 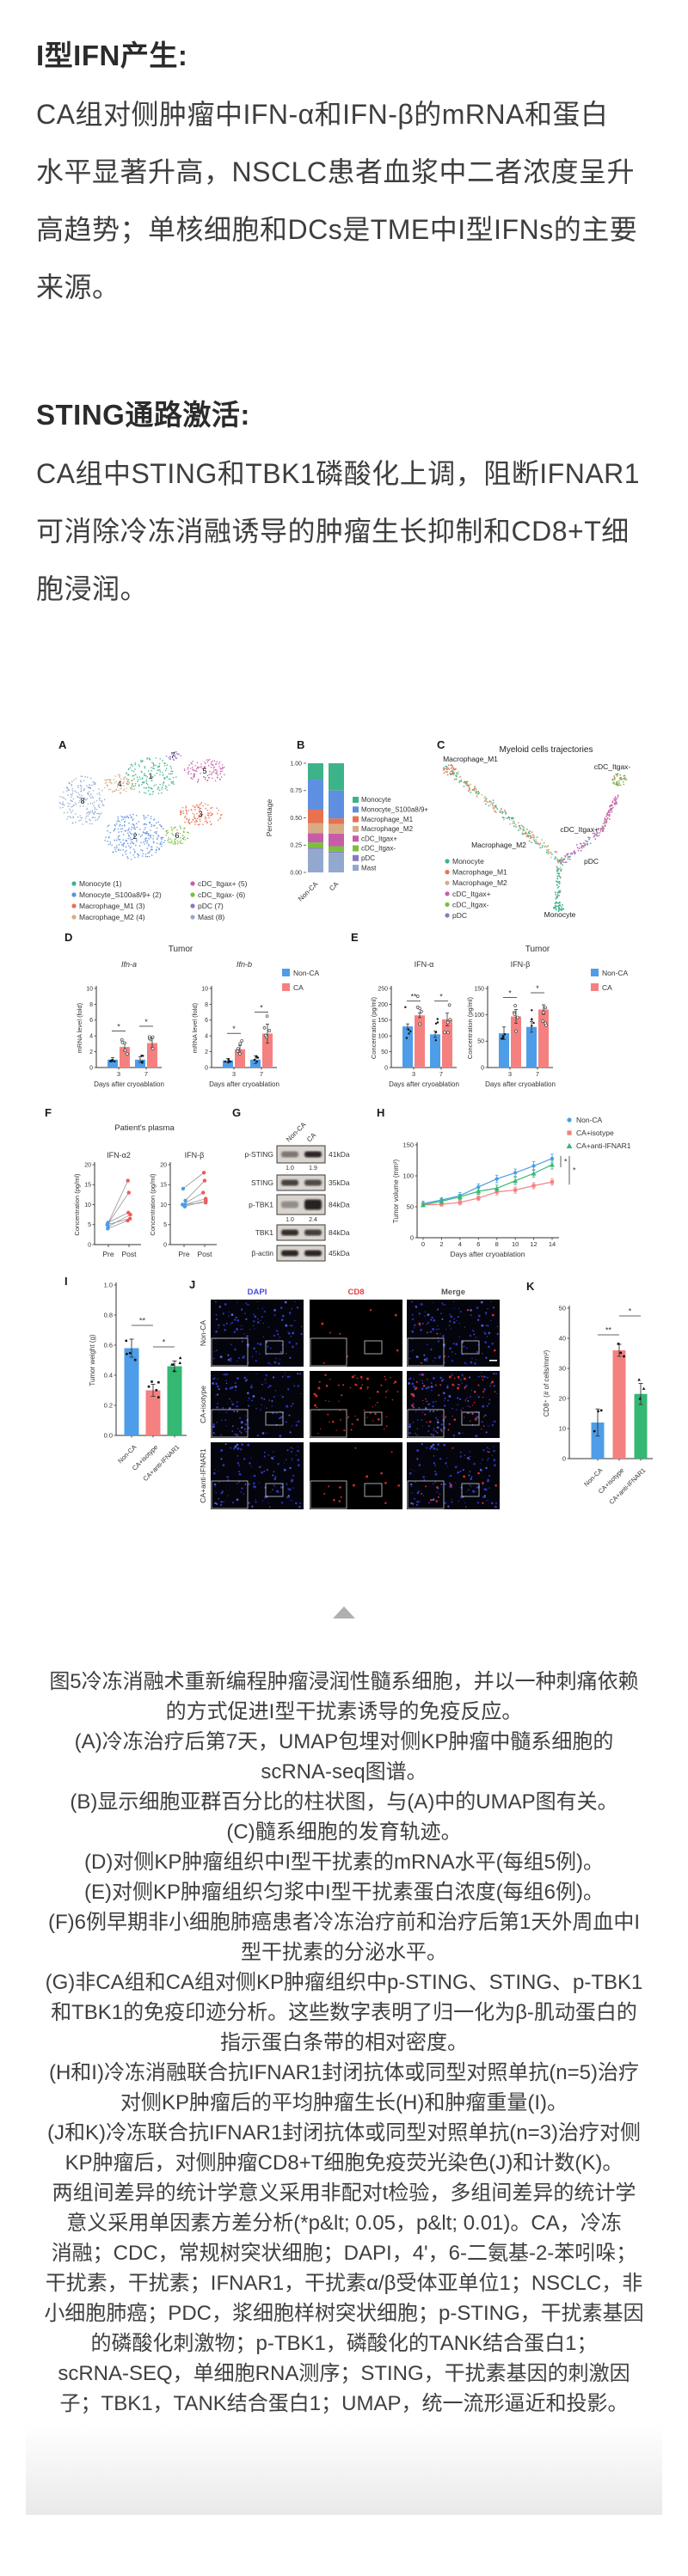 I want to click on caption-line: 型干扰素的分泌水平。, so click(x=344, y=1952).